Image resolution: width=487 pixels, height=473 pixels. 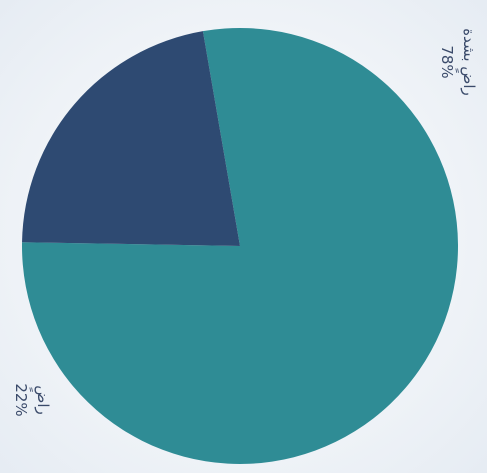 What do you see at coordinates (447, 61) in the screenshot?
I see `slice-value-label: 78%` at bounding box center [447, 61].